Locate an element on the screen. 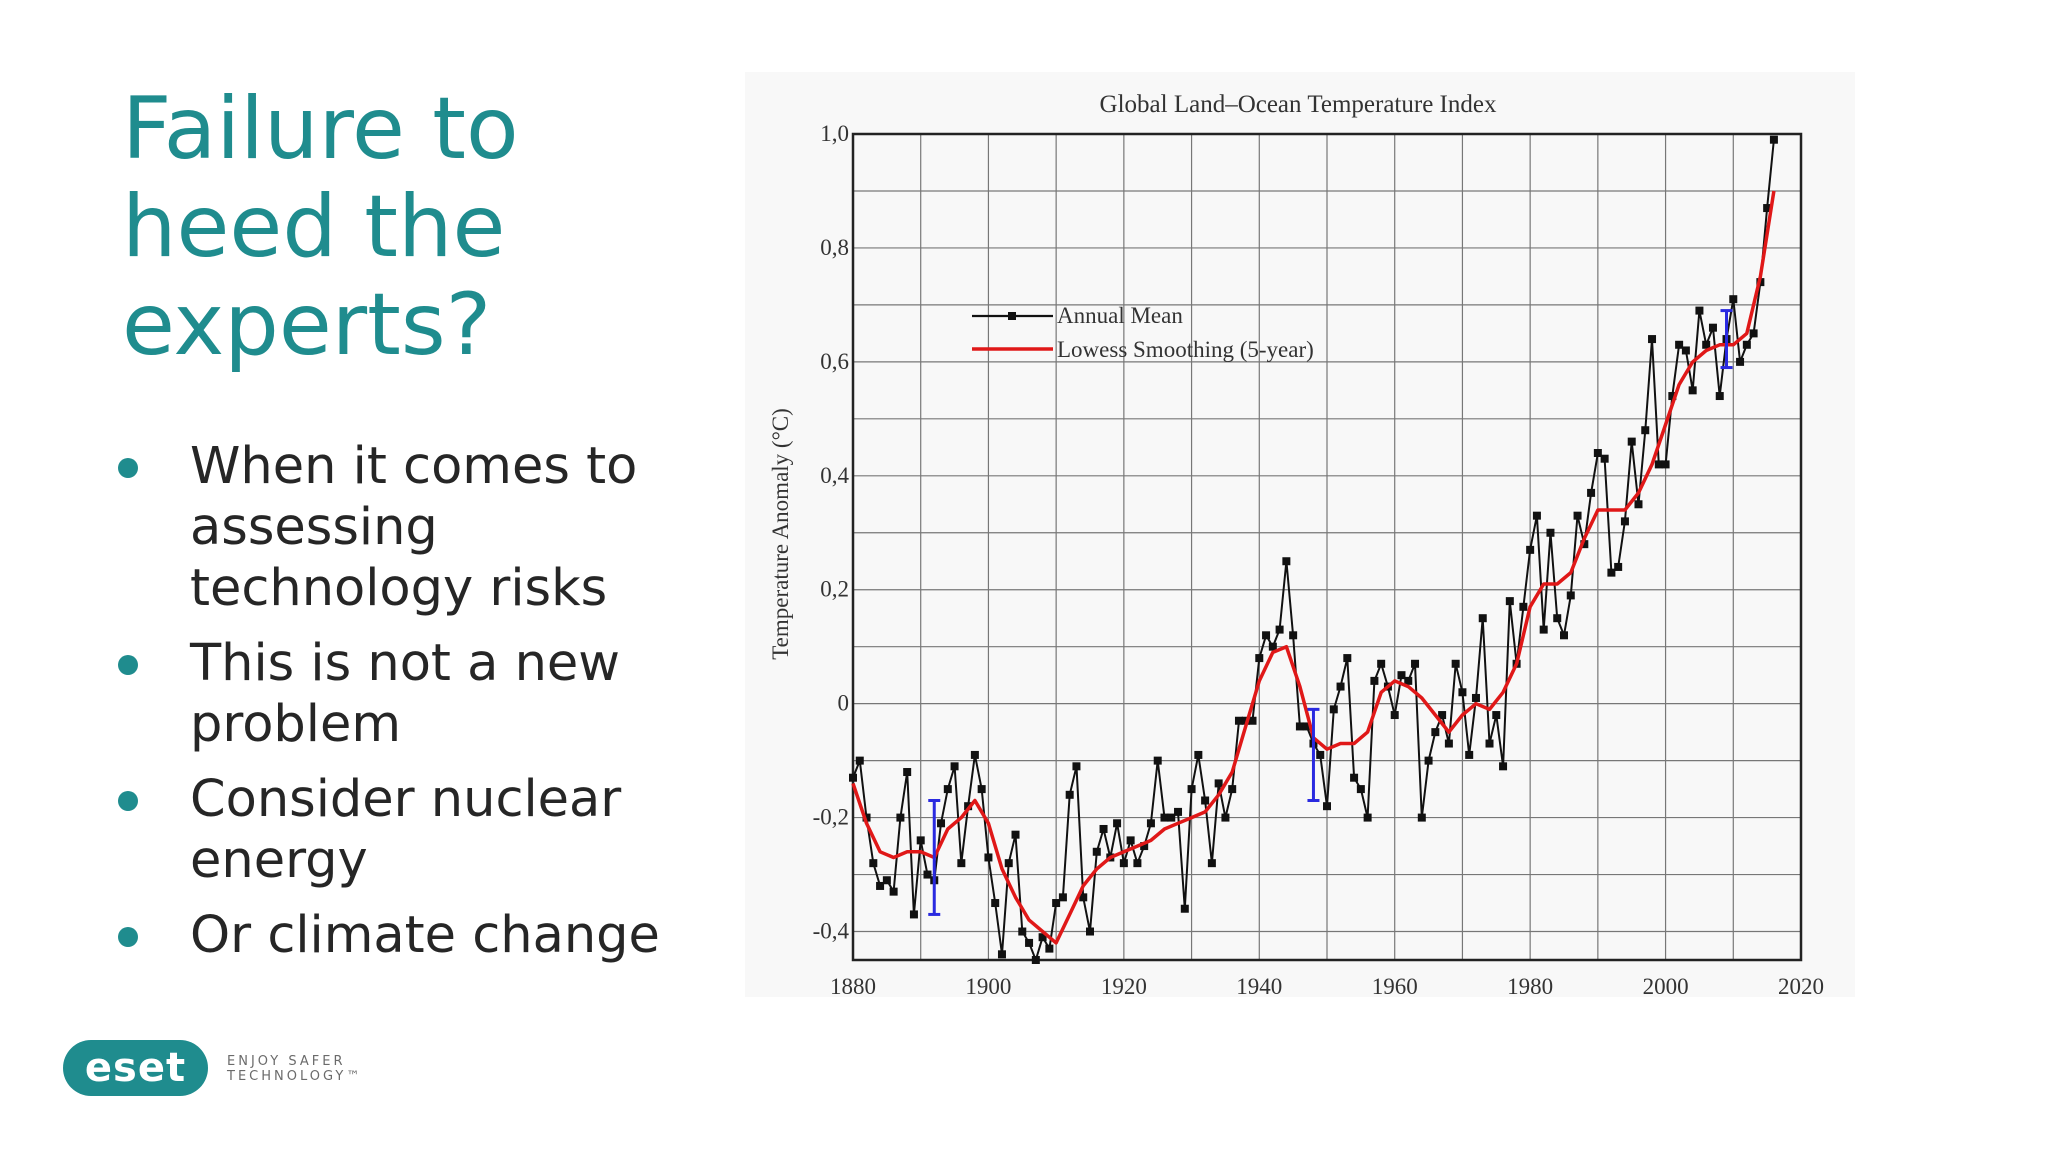 Image resolution: width=2048 pixels, height=1152 pixels. x-tick-label: 1980 is located at coordinates (1530, 985).